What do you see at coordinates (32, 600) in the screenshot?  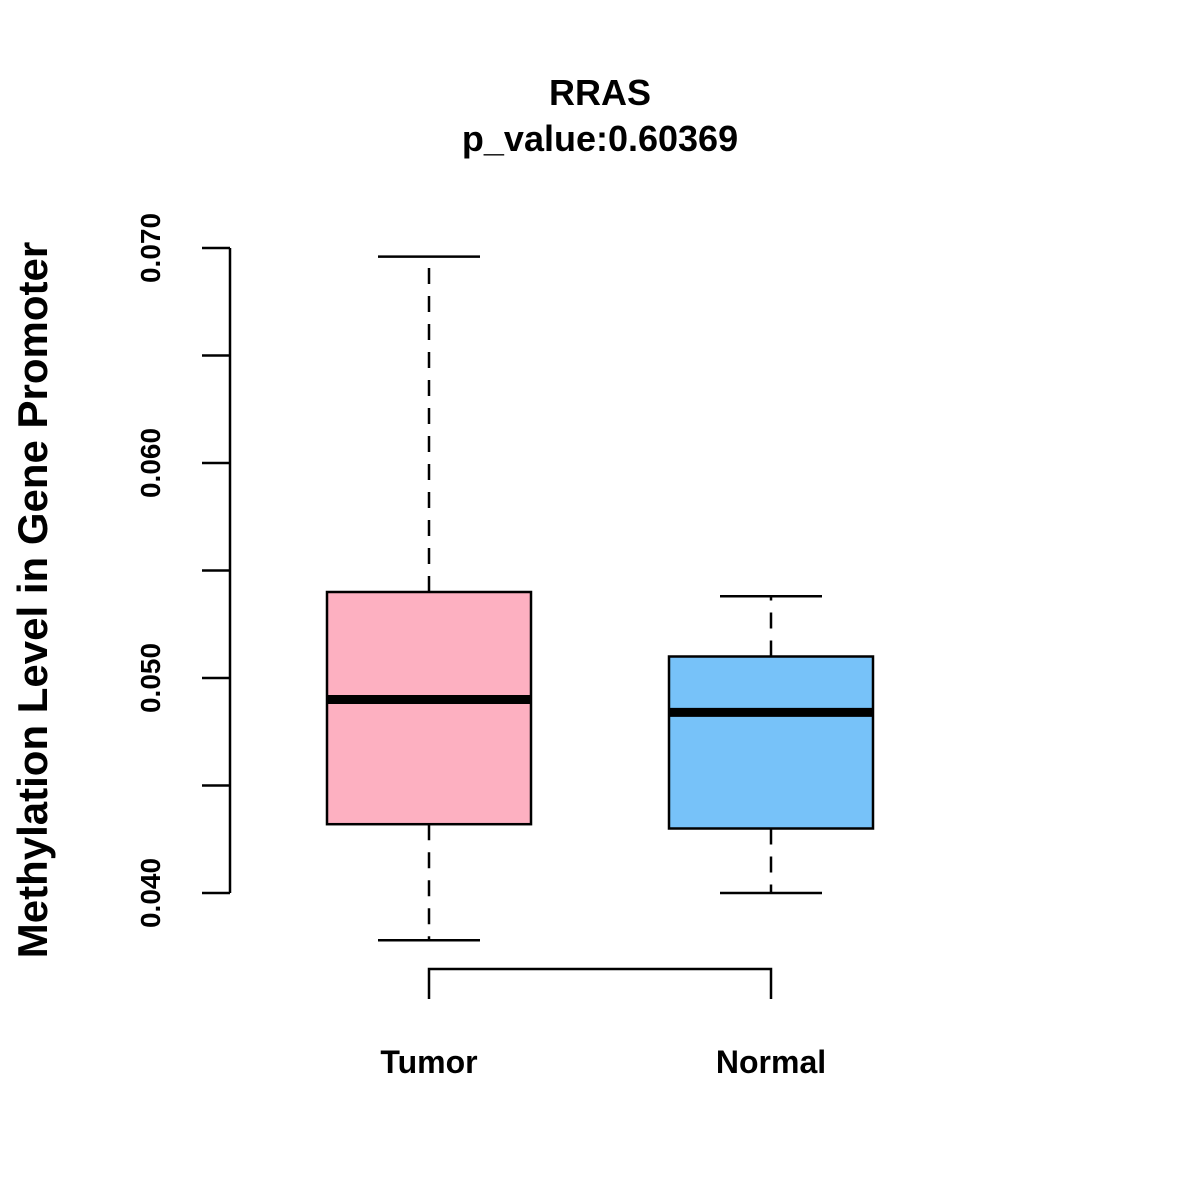 I see `y-axis-label: Methylation Level in Gene Promoter` at bounding box center [32, 600].